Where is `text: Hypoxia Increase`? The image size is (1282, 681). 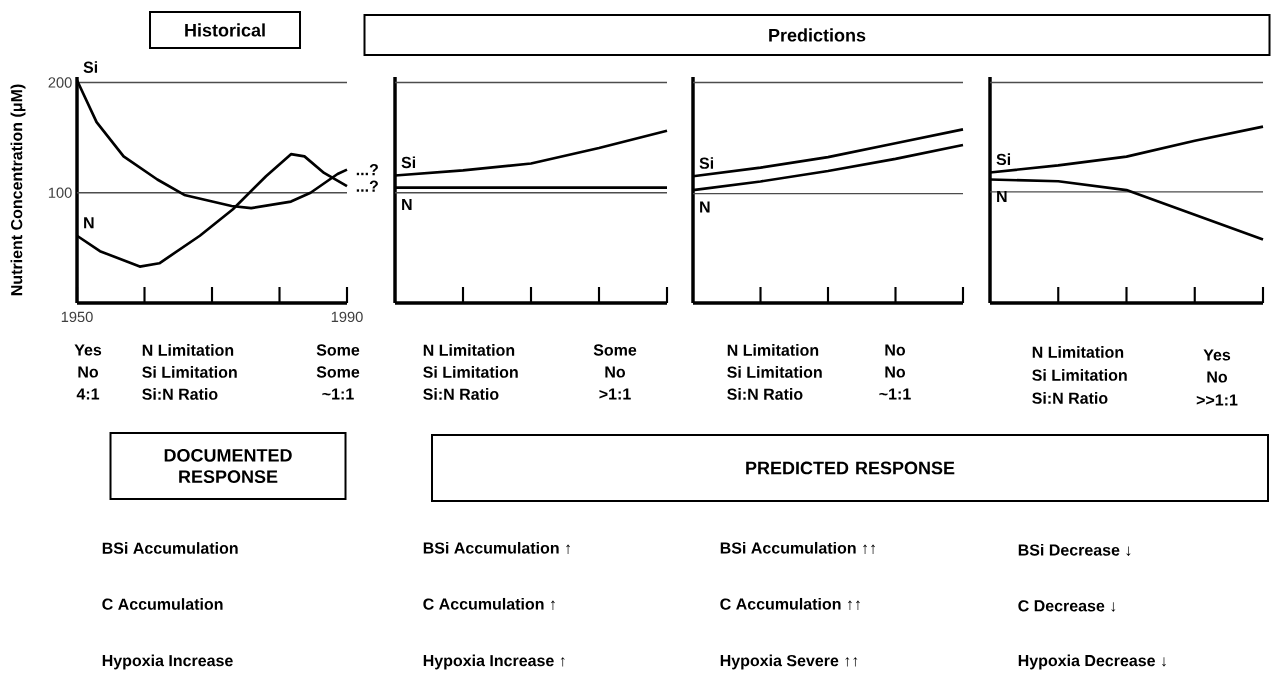
text: Hypoxia Increase is located at coordinates (167, 662).